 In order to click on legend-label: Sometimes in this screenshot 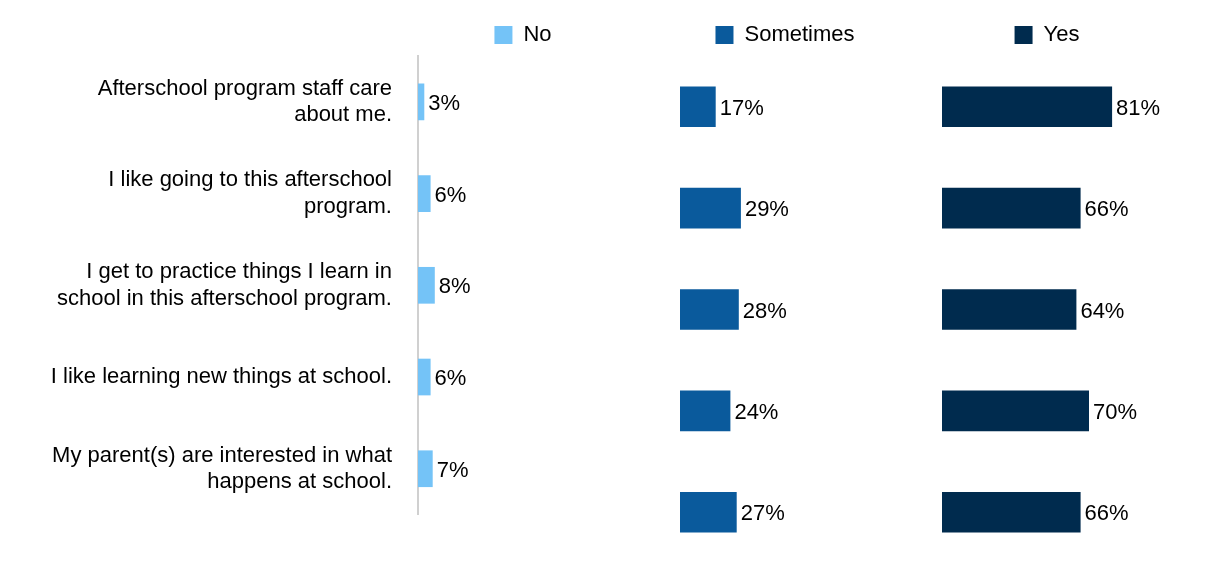, I will do `click(799, 34)`.